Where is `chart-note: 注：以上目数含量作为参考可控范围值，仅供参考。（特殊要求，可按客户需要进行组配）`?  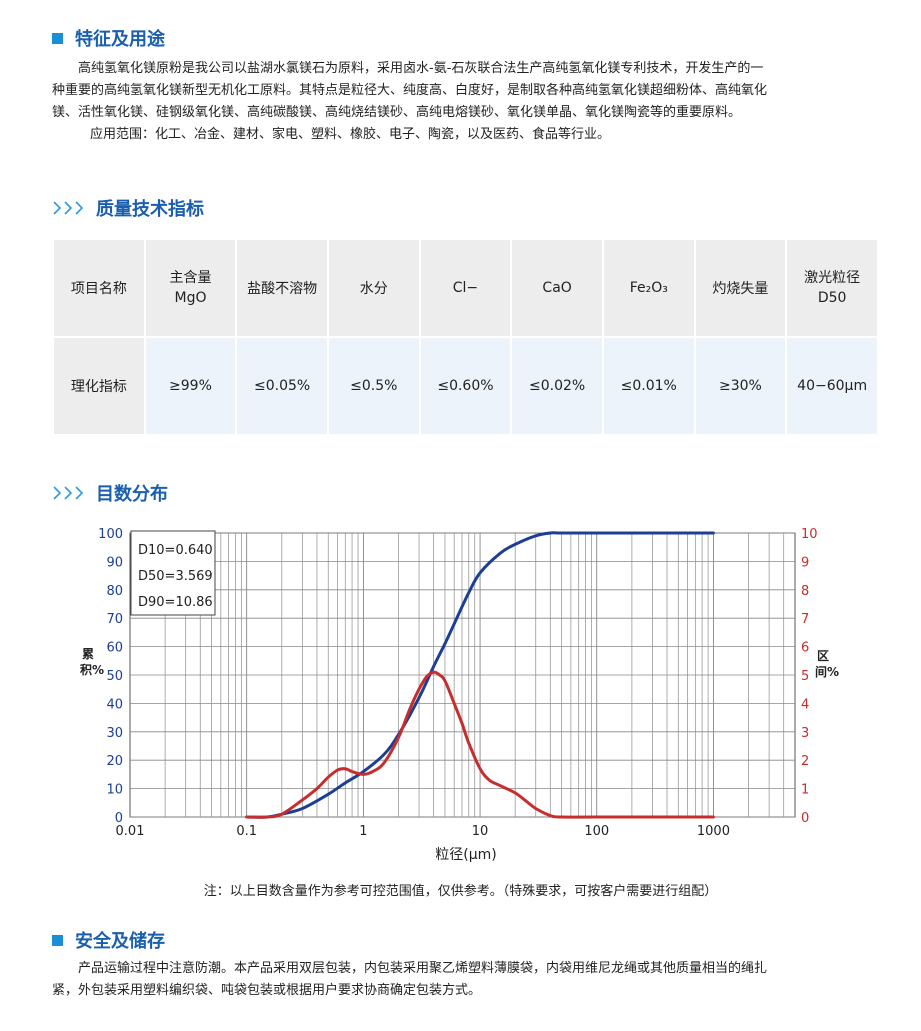
chart-note: 注：以上目数含量作为参考可控范围值，仅供参考。（特殊要求，可按客户需要进行组配） is located at coordinates (460, 891).